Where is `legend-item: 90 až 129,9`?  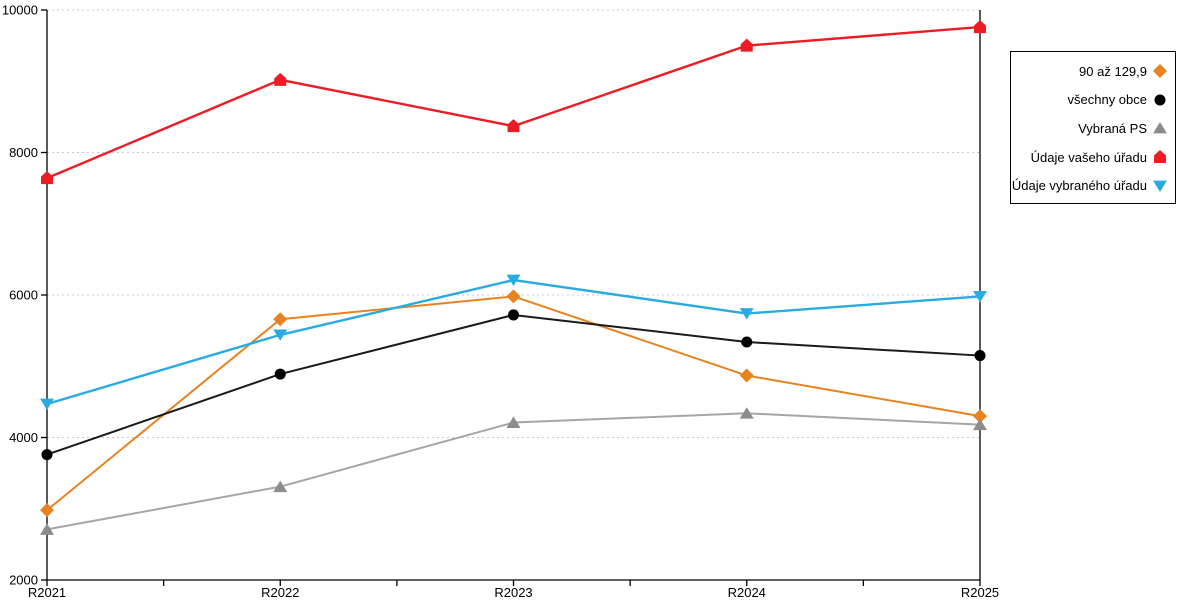 legend-item: 90 až 129,9 is located at coordinates (1093, 71).